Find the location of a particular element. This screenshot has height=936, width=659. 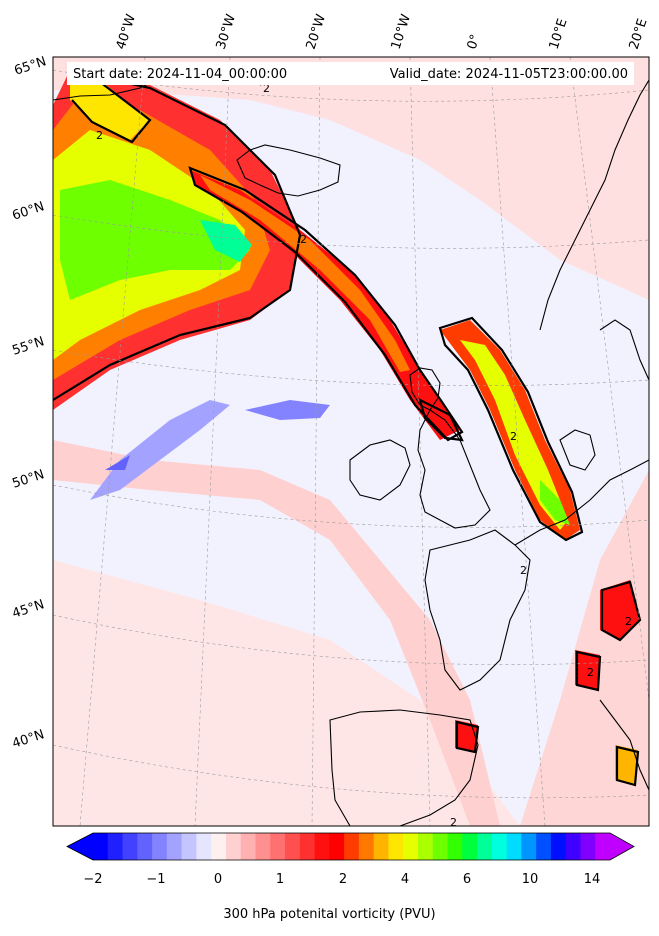

colorbar-extend-min is located at coordinates (80, 846).